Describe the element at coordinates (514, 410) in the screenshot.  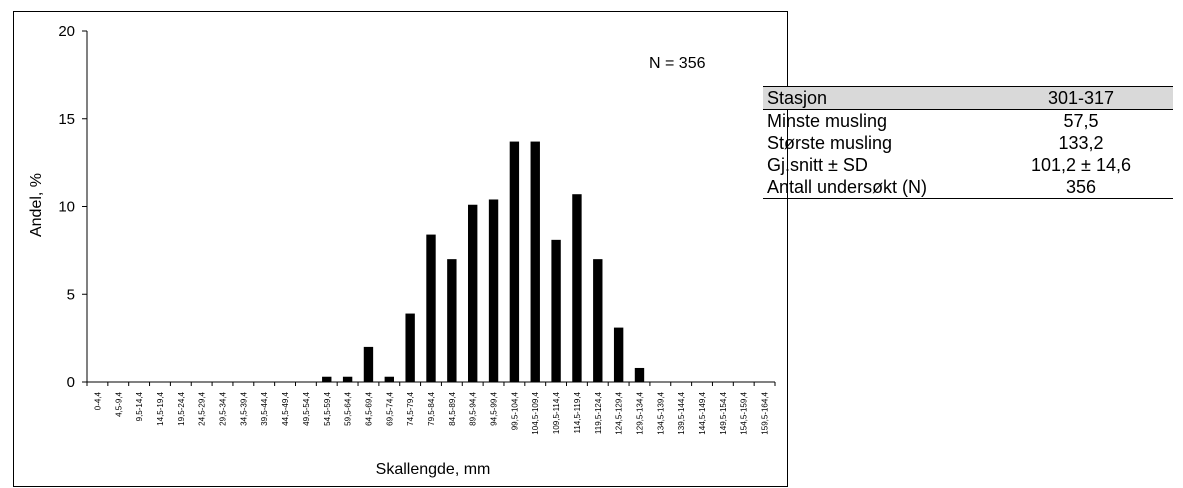
I see `x-tick-label: 99,5-104,4` at that location.